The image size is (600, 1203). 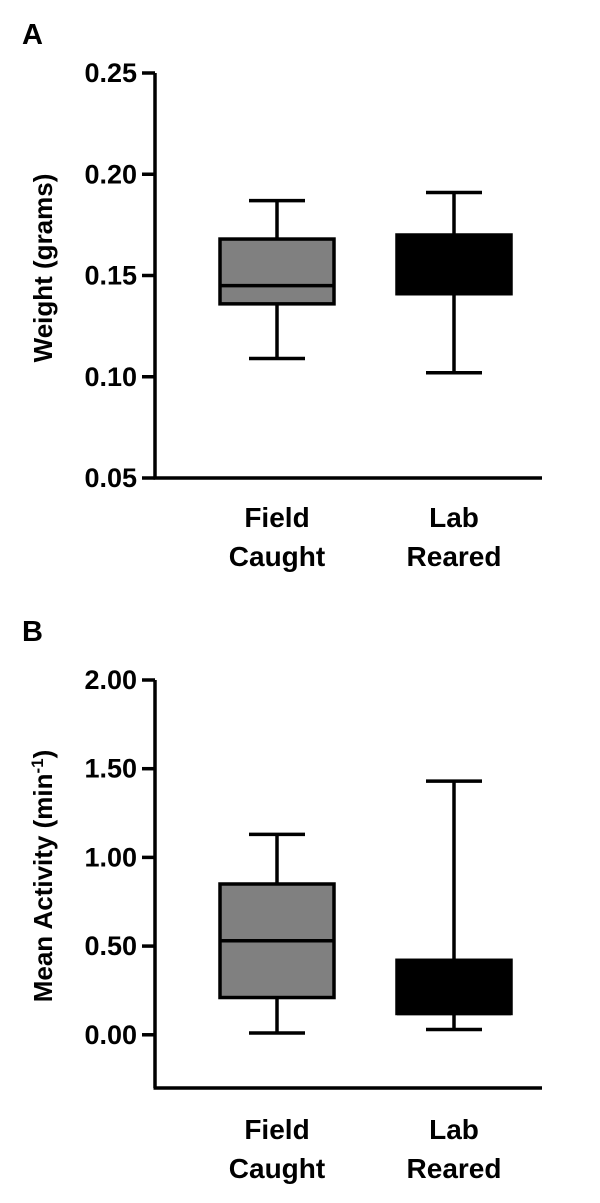 What do you see at coordinates (110, 478) in the screenshot?
I see `y-tick-label: 0.05` at bounding box center [110, 478].